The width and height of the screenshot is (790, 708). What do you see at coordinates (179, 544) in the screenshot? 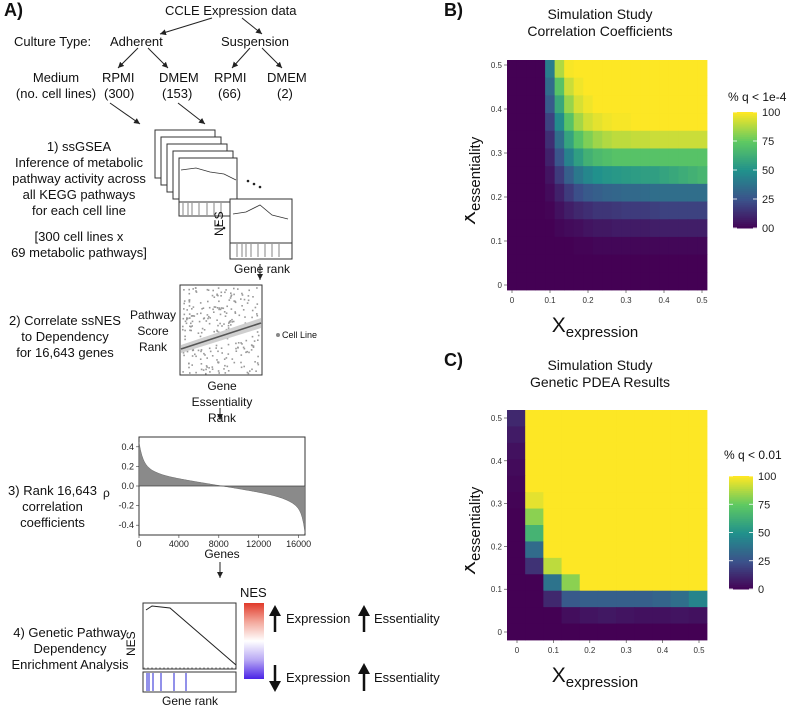
I see `rho-xtick-label: 4000` at bounding box center [179, 544].